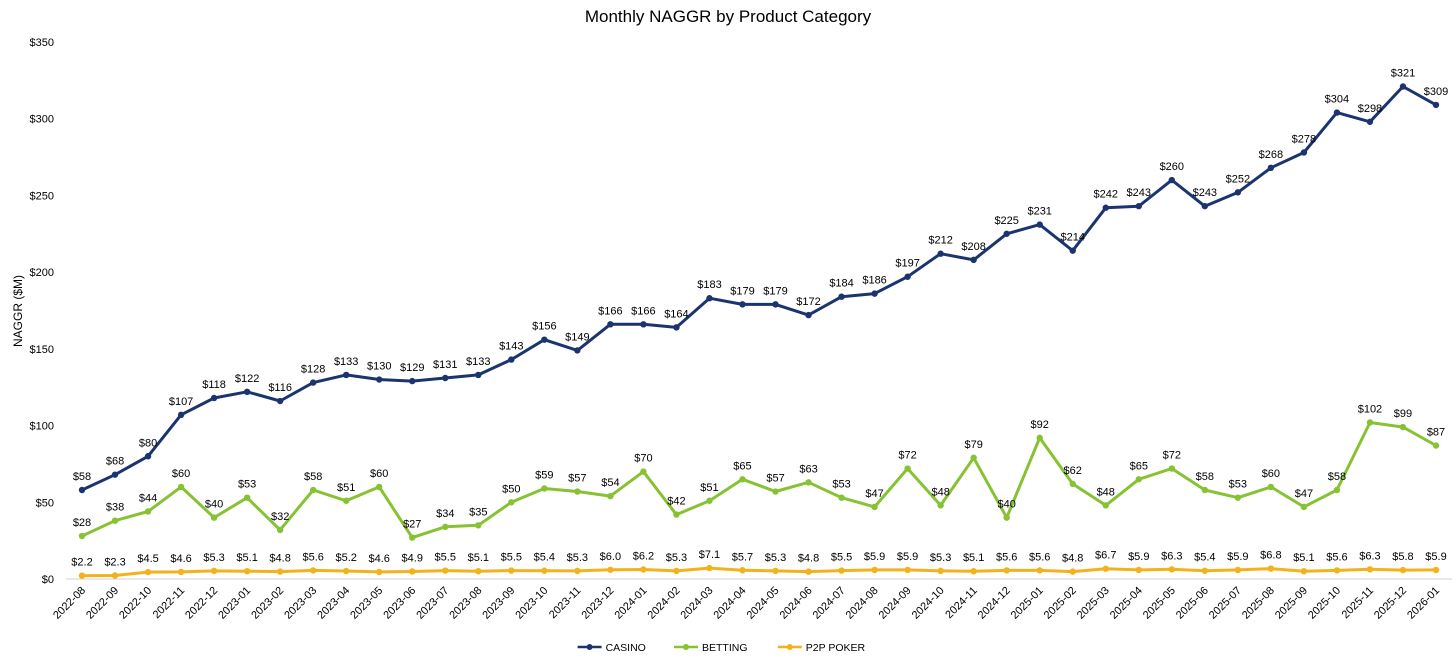 Image resolution: width=1456 pixels, height=659 pixels. Describe the element at coordinates (82, 477) in the screenshot. I see `data-label-casino: $58` at that location.